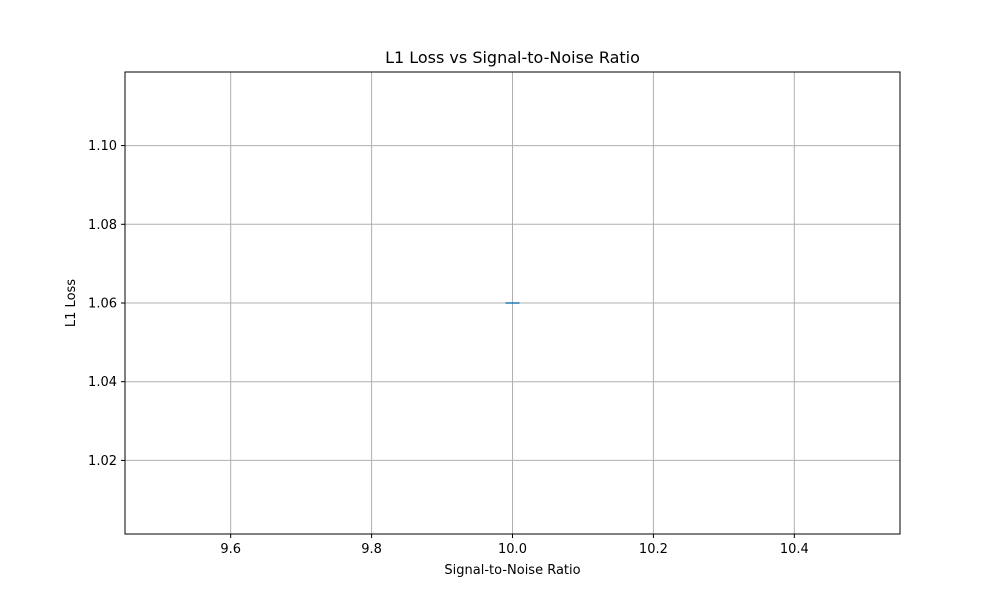 This screenshot has width=1000, height=600. I want to click on x-tick-label: 10.2, so click(653, 549).